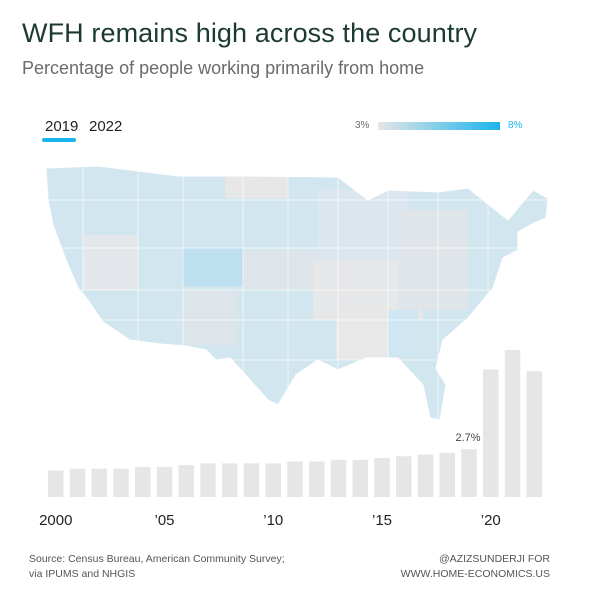  I want to click on colorado-shape, so click(213, 267).